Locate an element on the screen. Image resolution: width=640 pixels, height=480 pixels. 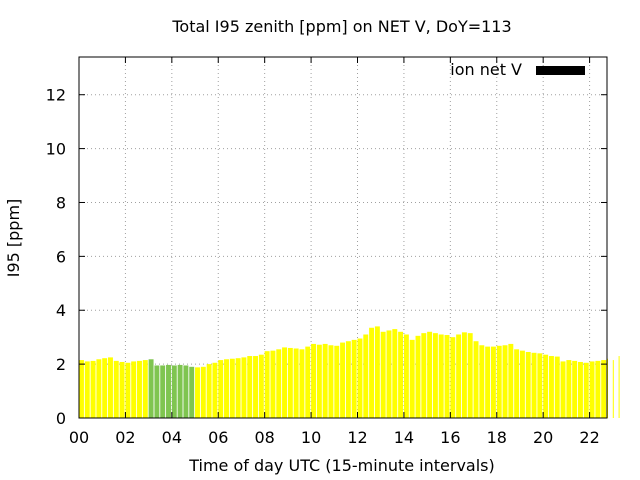
y-tick-label: 4 is located at coordinates (61, 310).